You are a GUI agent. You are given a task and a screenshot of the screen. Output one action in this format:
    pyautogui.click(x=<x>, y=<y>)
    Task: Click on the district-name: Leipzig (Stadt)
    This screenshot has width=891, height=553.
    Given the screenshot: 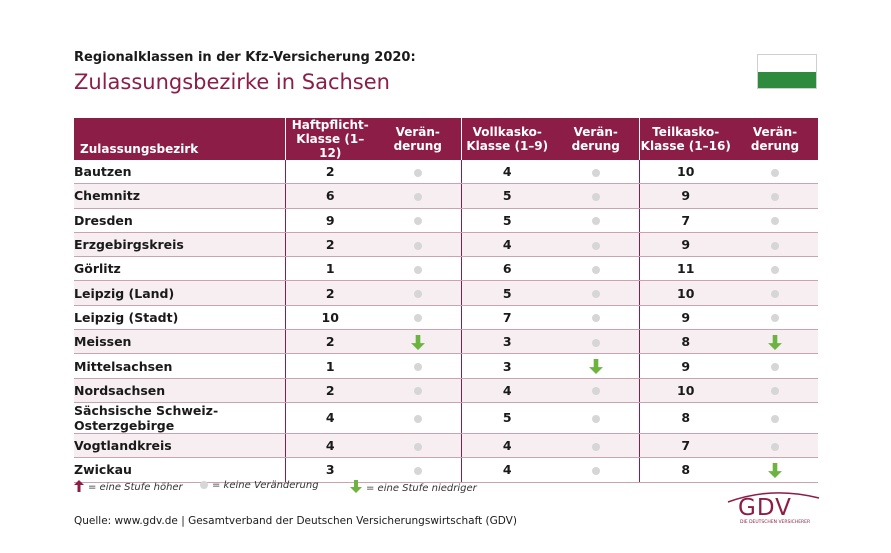 What is the action you would take?
    pyautogui.click(x=179, y=318)
    